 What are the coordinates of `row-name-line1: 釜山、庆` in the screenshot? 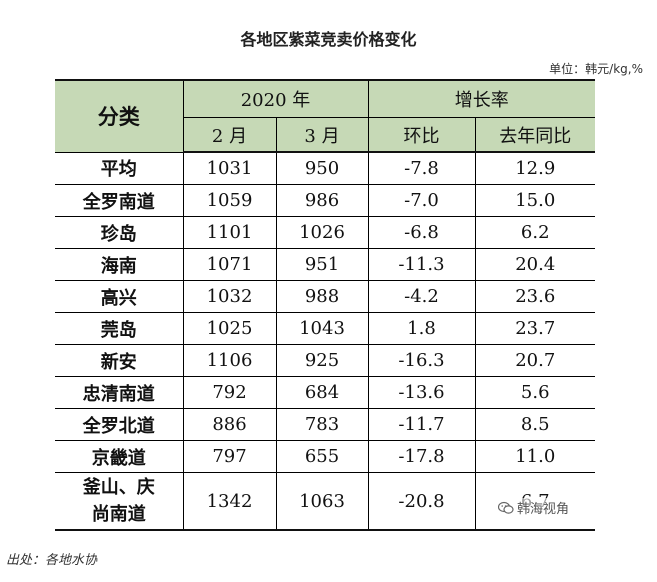 It's located at (118, 487).